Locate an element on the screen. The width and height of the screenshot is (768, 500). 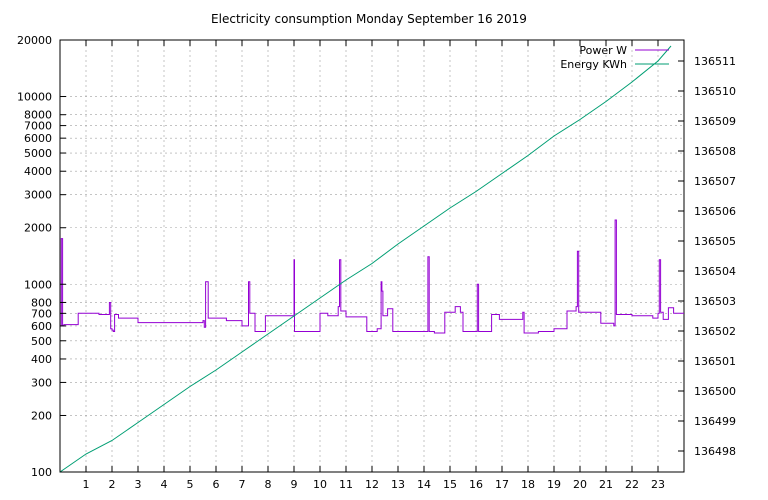
x-tick-label: 2 is located at coordinates (112, 484).